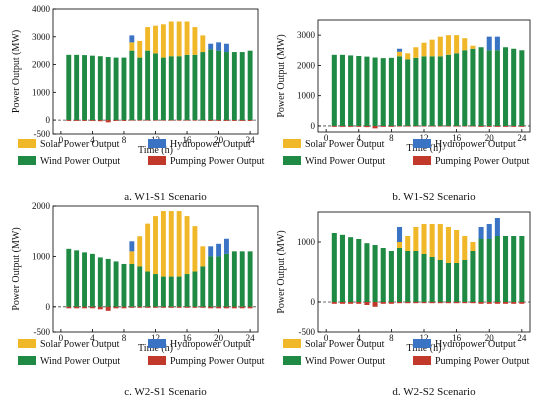 The image size is (550, 403). What do you see at coordinates (457, 338) in the screenshot?
I see `x-tick-label: 16` at bounding box center [457, 338].